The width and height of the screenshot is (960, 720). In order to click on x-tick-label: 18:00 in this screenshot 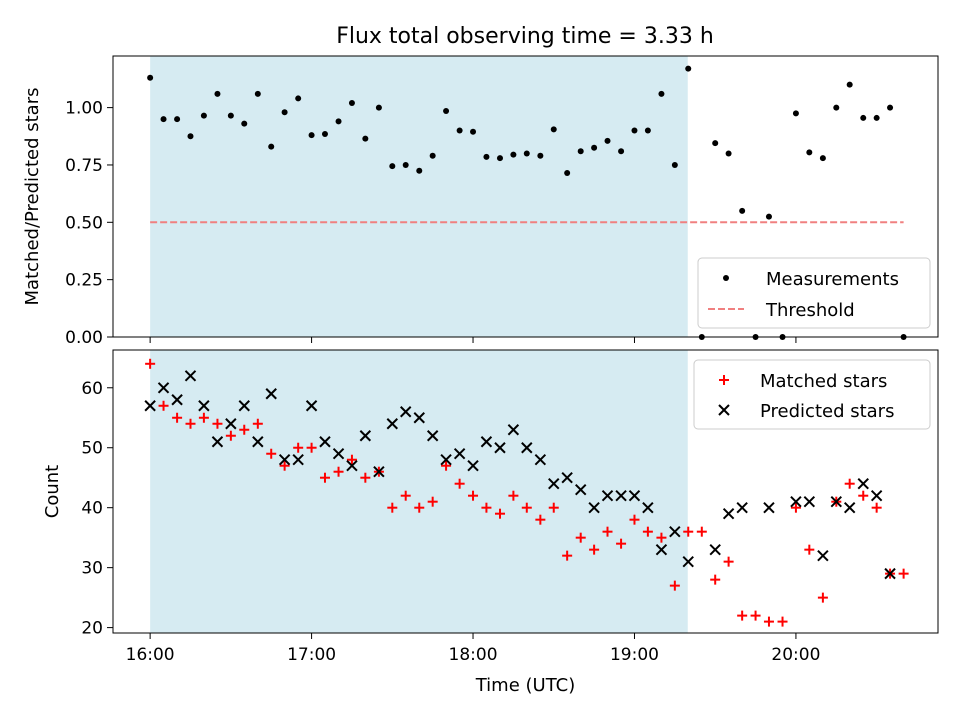, I will do `click(473, 655)`.